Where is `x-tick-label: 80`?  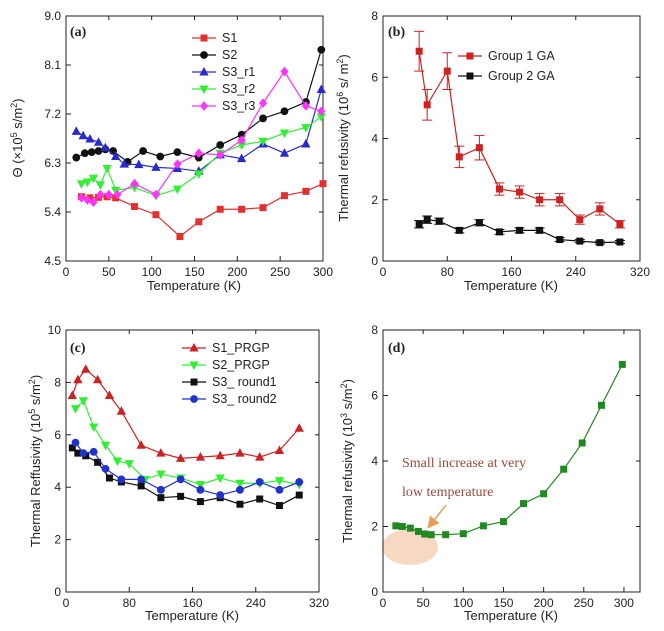
x-tick-label: 80 is located at coordinates (130, 603).